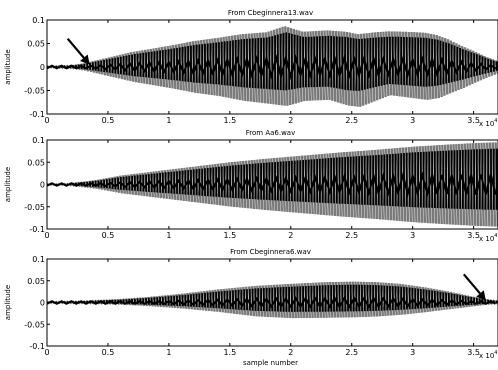 Image resolution: width=498 pixels, height=370 pixels. I want to click on panel-title: From Cbeginnera6.wav, so click(270, 252).